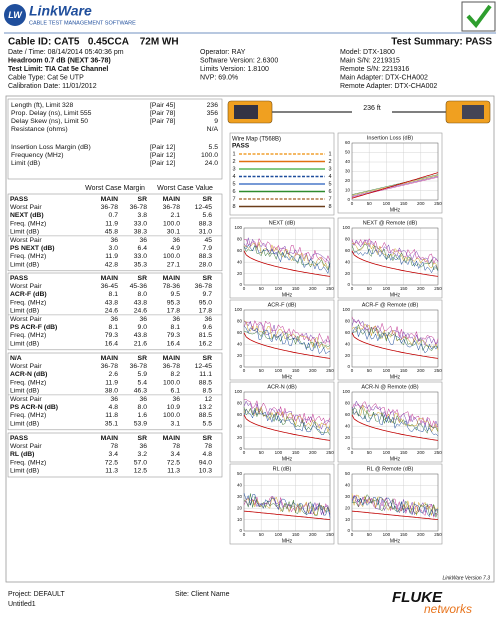 The width and height of the screenshot is (500, 620). What do you see at coordinates (111, 391) in the screenshot?
I see `row-value: 38.0` at bounding box center [111, 391].